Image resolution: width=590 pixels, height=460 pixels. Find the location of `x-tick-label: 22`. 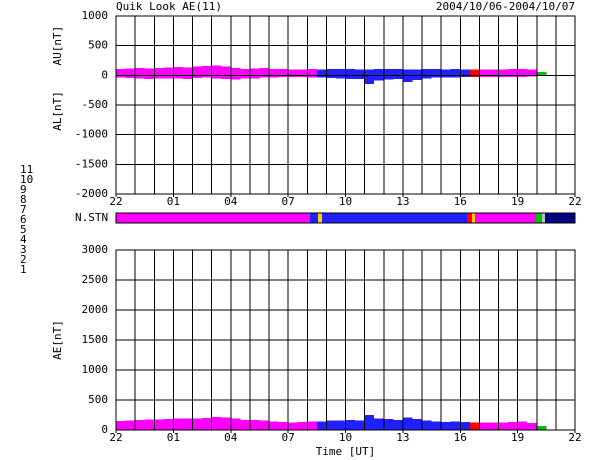

x-tick-label: 22 is located at coordinates (115, 201).